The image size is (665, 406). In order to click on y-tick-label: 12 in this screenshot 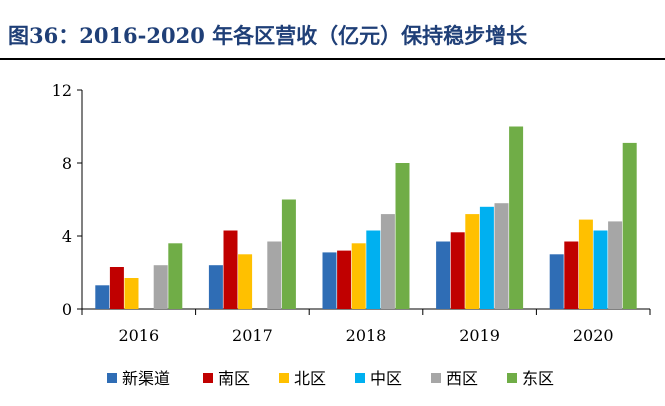, I will do `click(62, 90)`.